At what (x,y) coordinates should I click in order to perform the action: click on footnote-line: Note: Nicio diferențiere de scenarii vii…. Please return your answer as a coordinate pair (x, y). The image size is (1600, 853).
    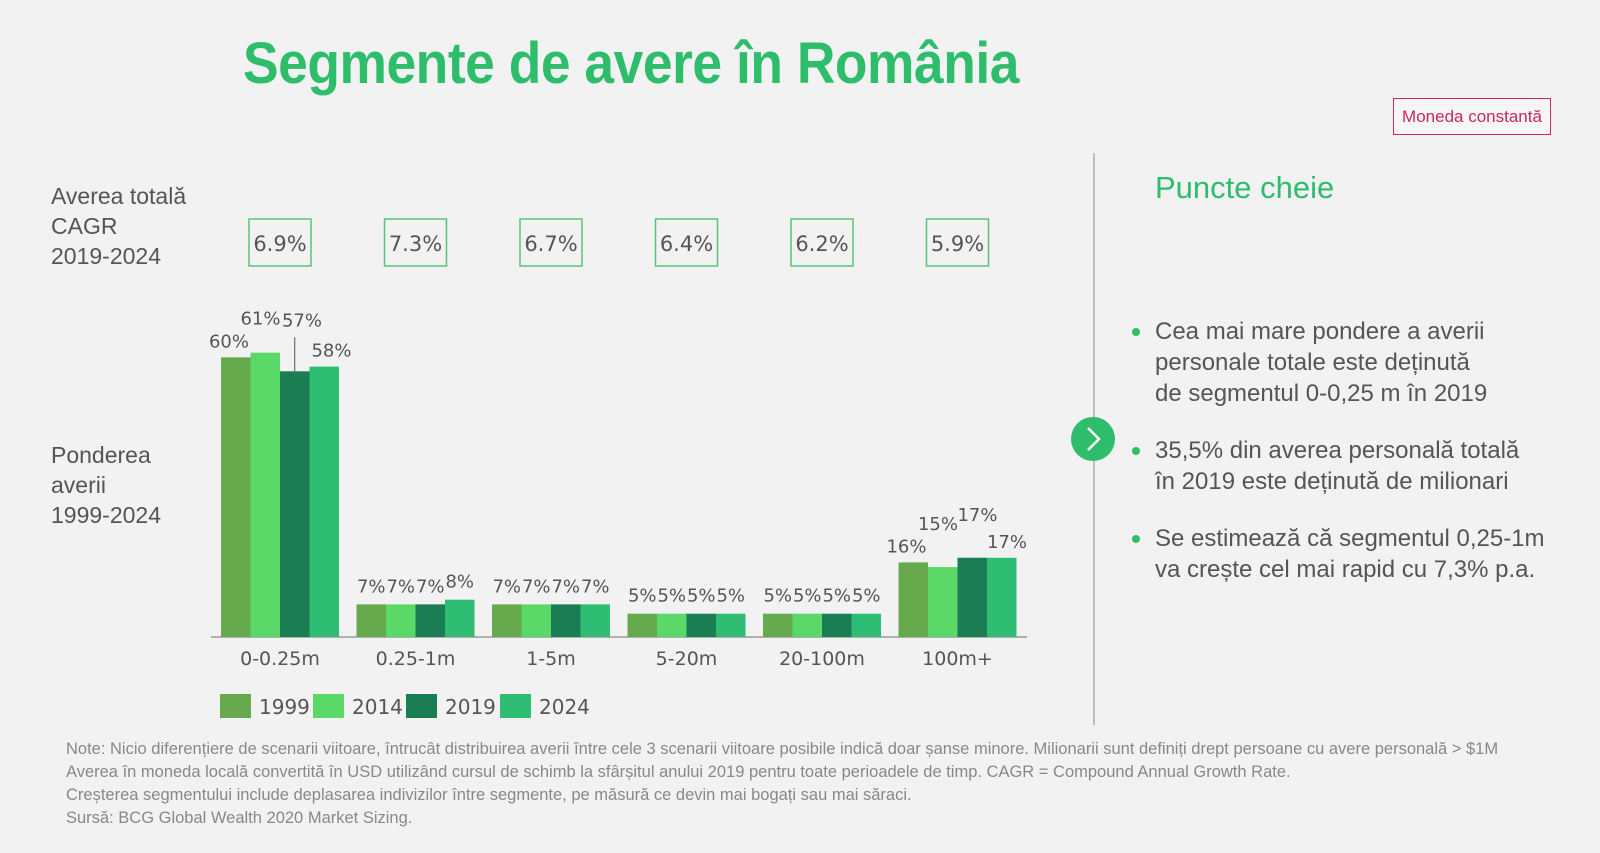
    Looking at the image, I should click on (782, 749).